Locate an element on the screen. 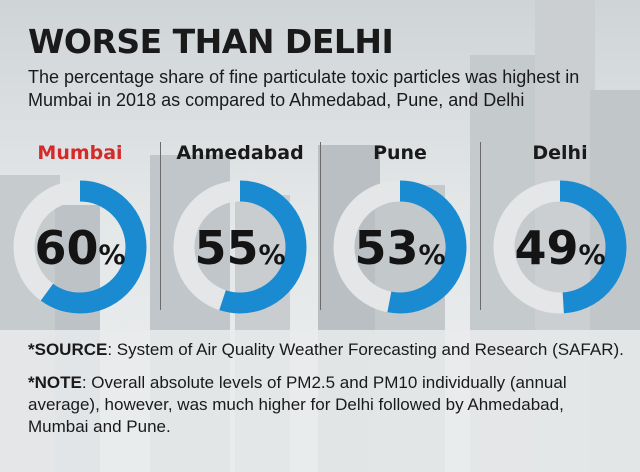 This screenshot has width=640, height=472. value-percent-mumbai: % is located at coordinates (111, 255).